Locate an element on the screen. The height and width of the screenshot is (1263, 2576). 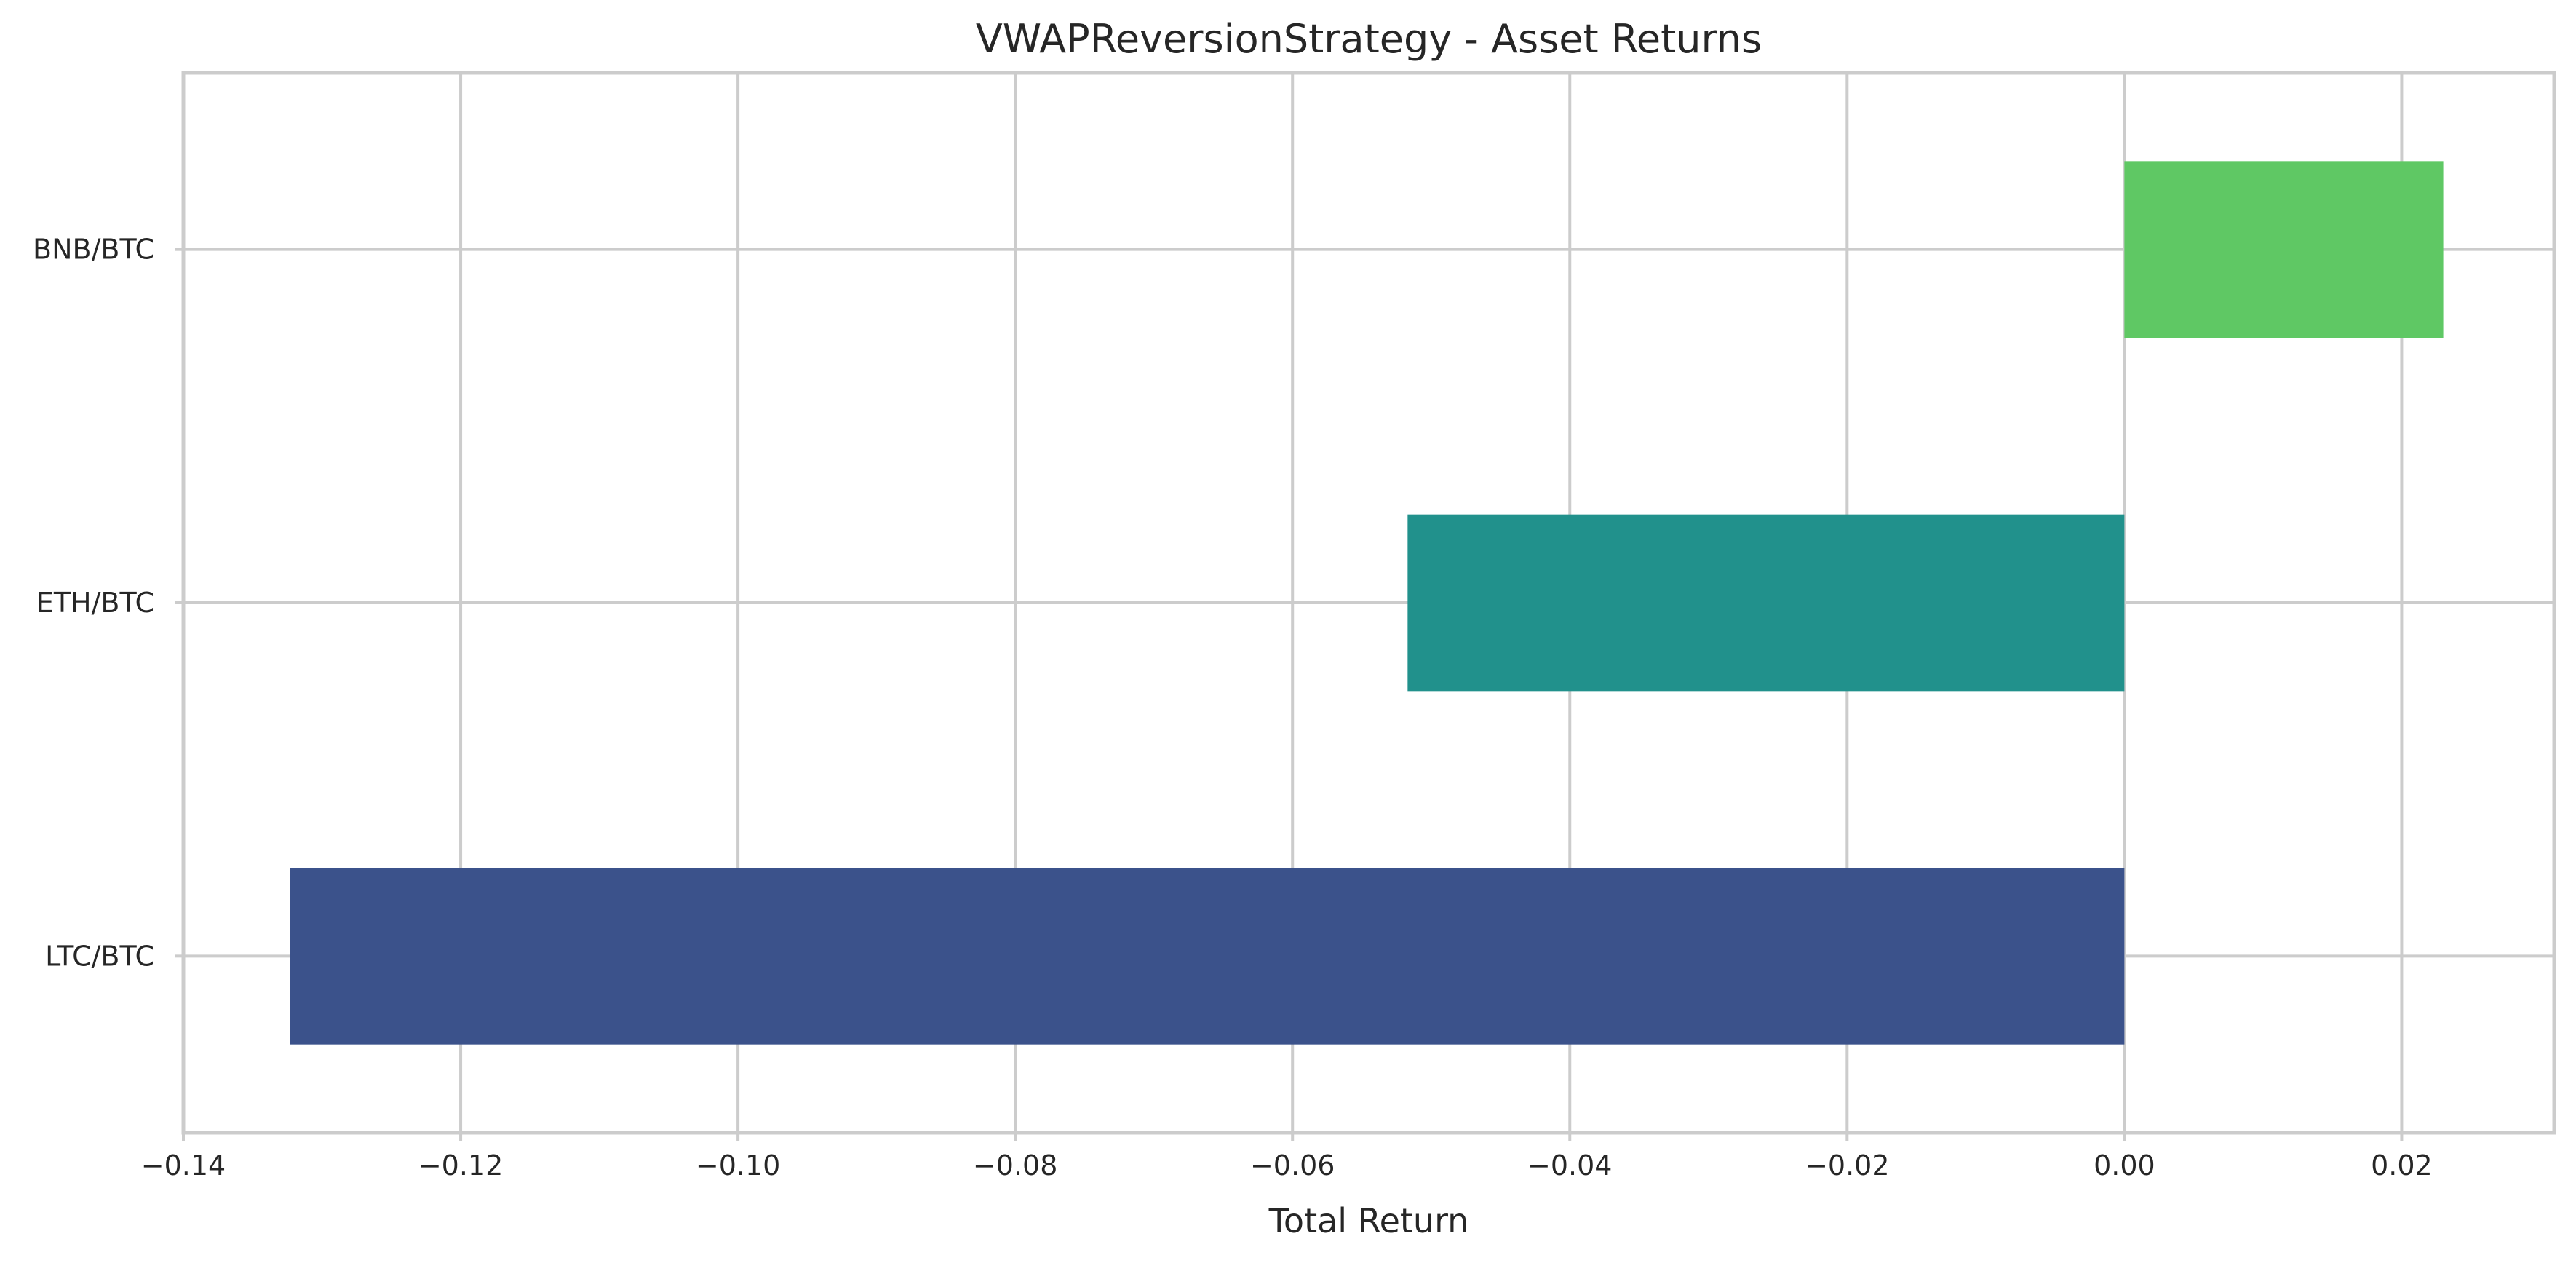
x-tick-label: −0.12 is located at coordinates (460, 1165).